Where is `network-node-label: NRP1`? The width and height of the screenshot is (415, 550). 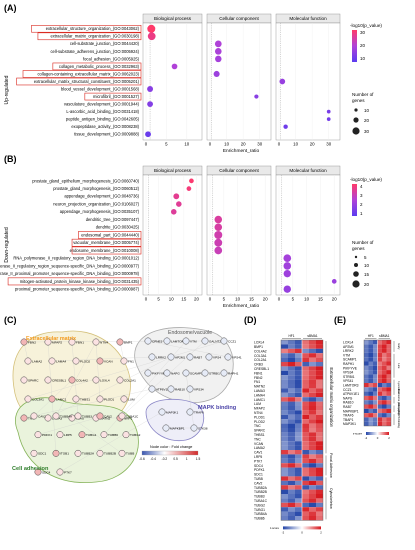
network-node-label: NRP1 is located at coordinates (128, 418).